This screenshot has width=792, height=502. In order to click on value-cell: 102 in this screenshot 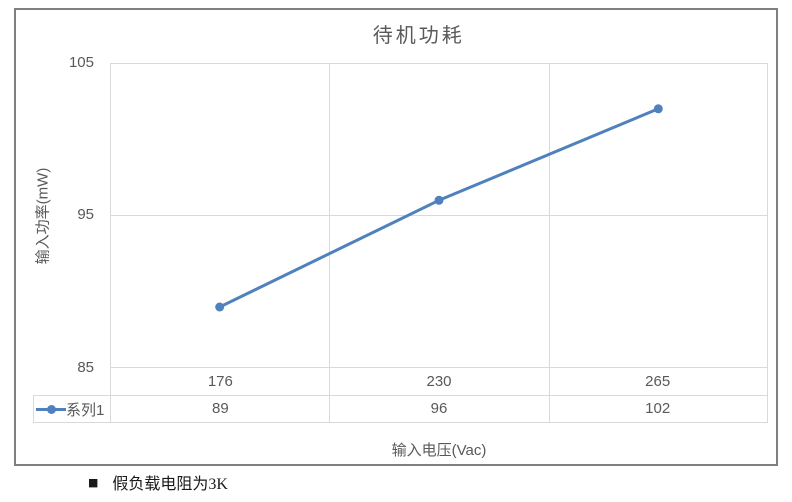, I will do `click(658, 409)`.